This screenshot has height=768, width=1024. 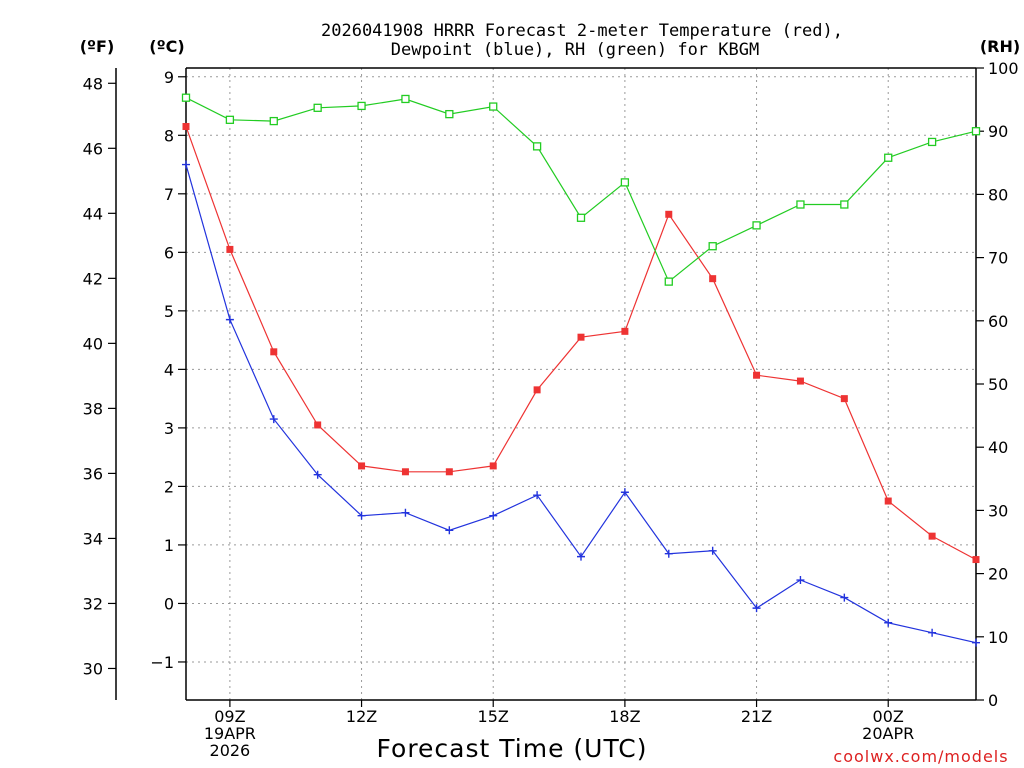 What do you see at coordinates (169, 603) in the screenshot?
I see `celsius-tick-label: 0` at bounding box center [169, 603].